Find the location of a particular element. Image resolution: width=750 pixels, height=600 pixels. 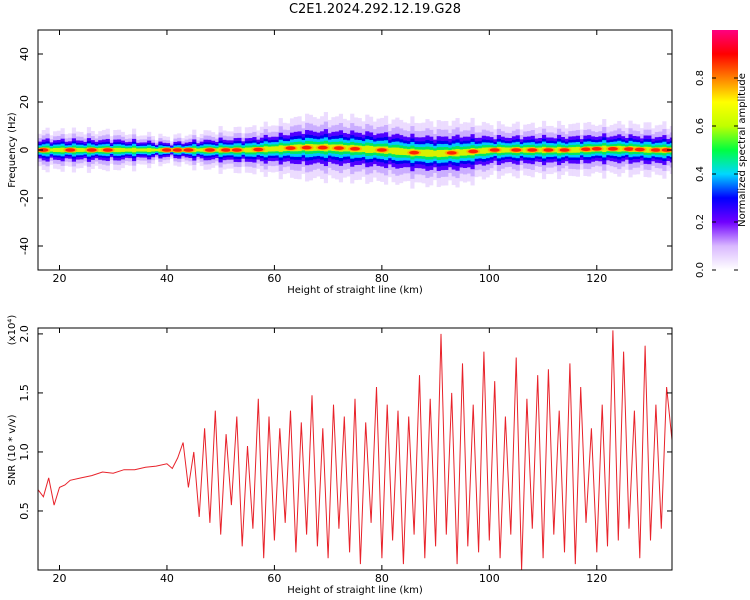

heatmap-x-axis-title: Height of straight line (km) is located at coordinates (355, 290).